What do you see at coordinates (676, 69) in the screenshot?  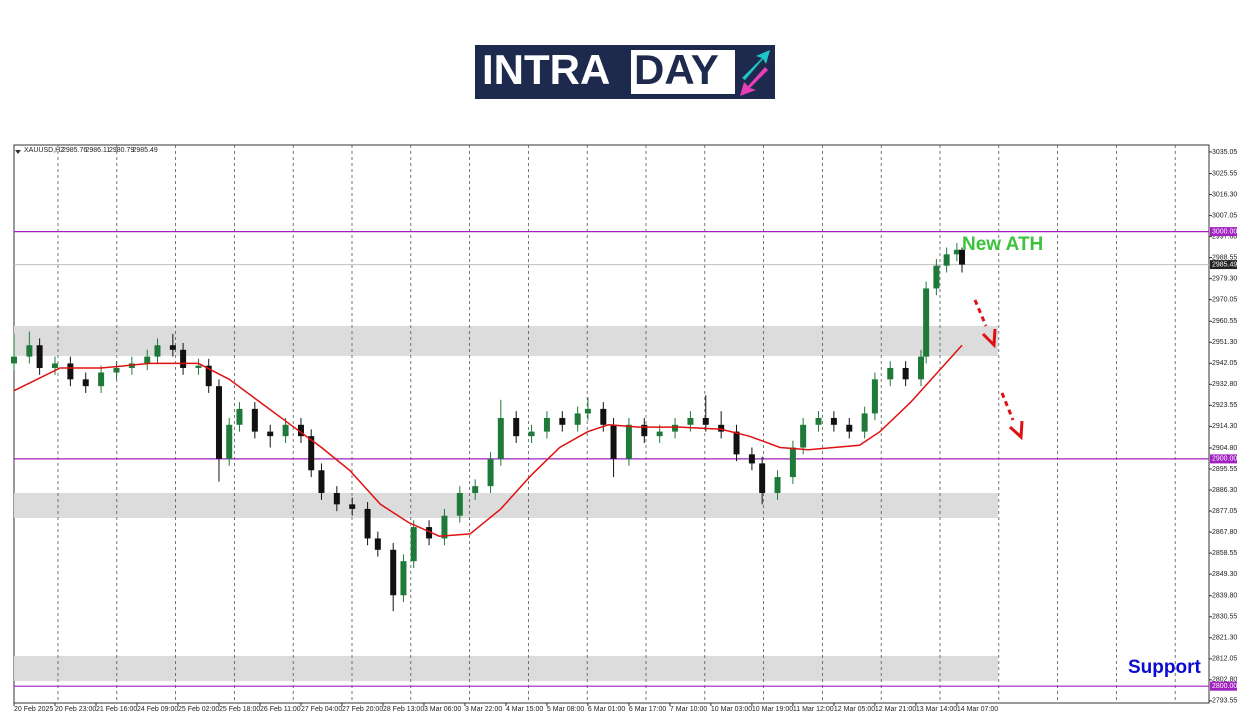 I see `logo-text: DAY` at bounding box center [676, 69].